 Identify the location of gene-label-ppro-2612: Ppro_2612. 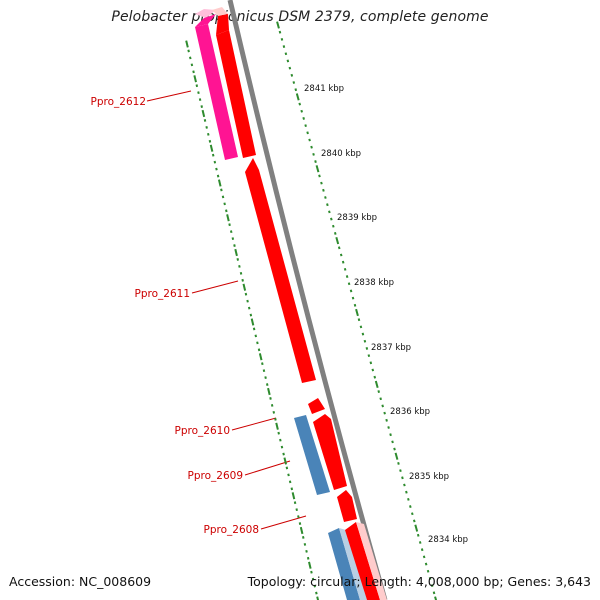
(118, 102).